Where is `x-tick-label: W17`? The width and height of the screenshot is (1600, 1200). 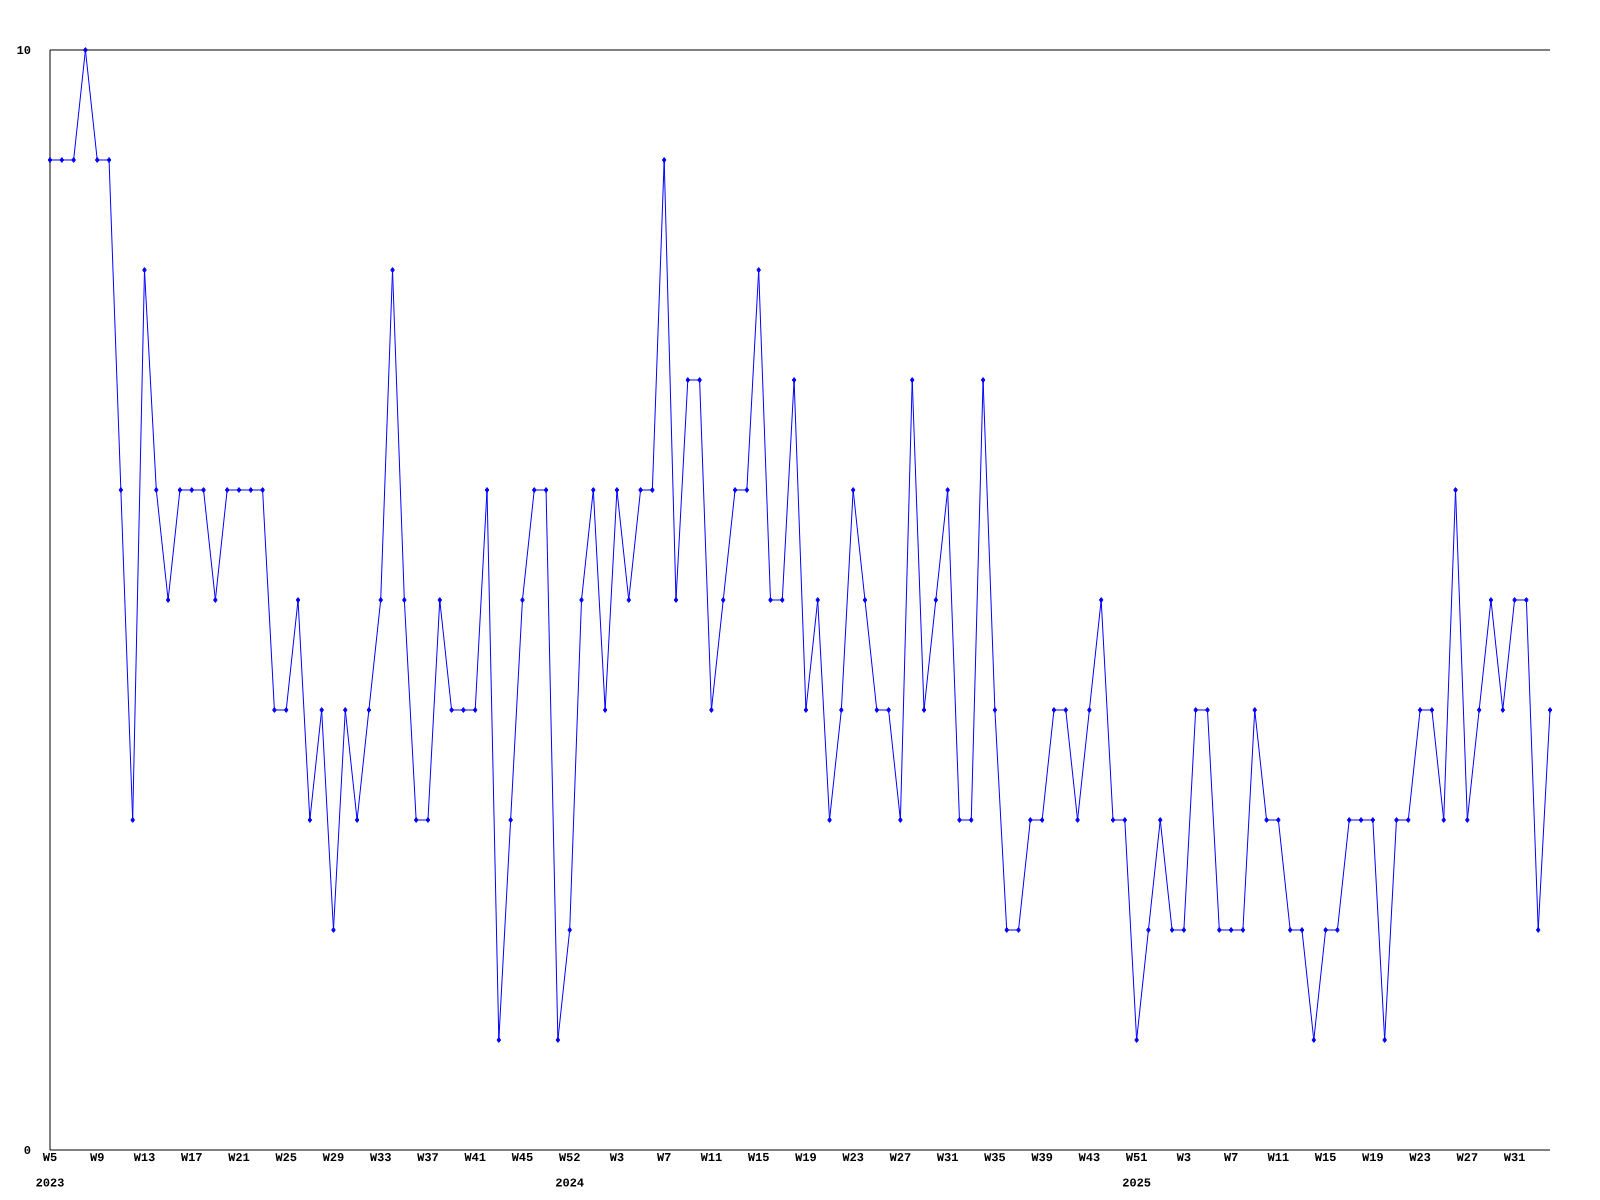 x-tick-label: W17 is located at coordinates (191, 1157).